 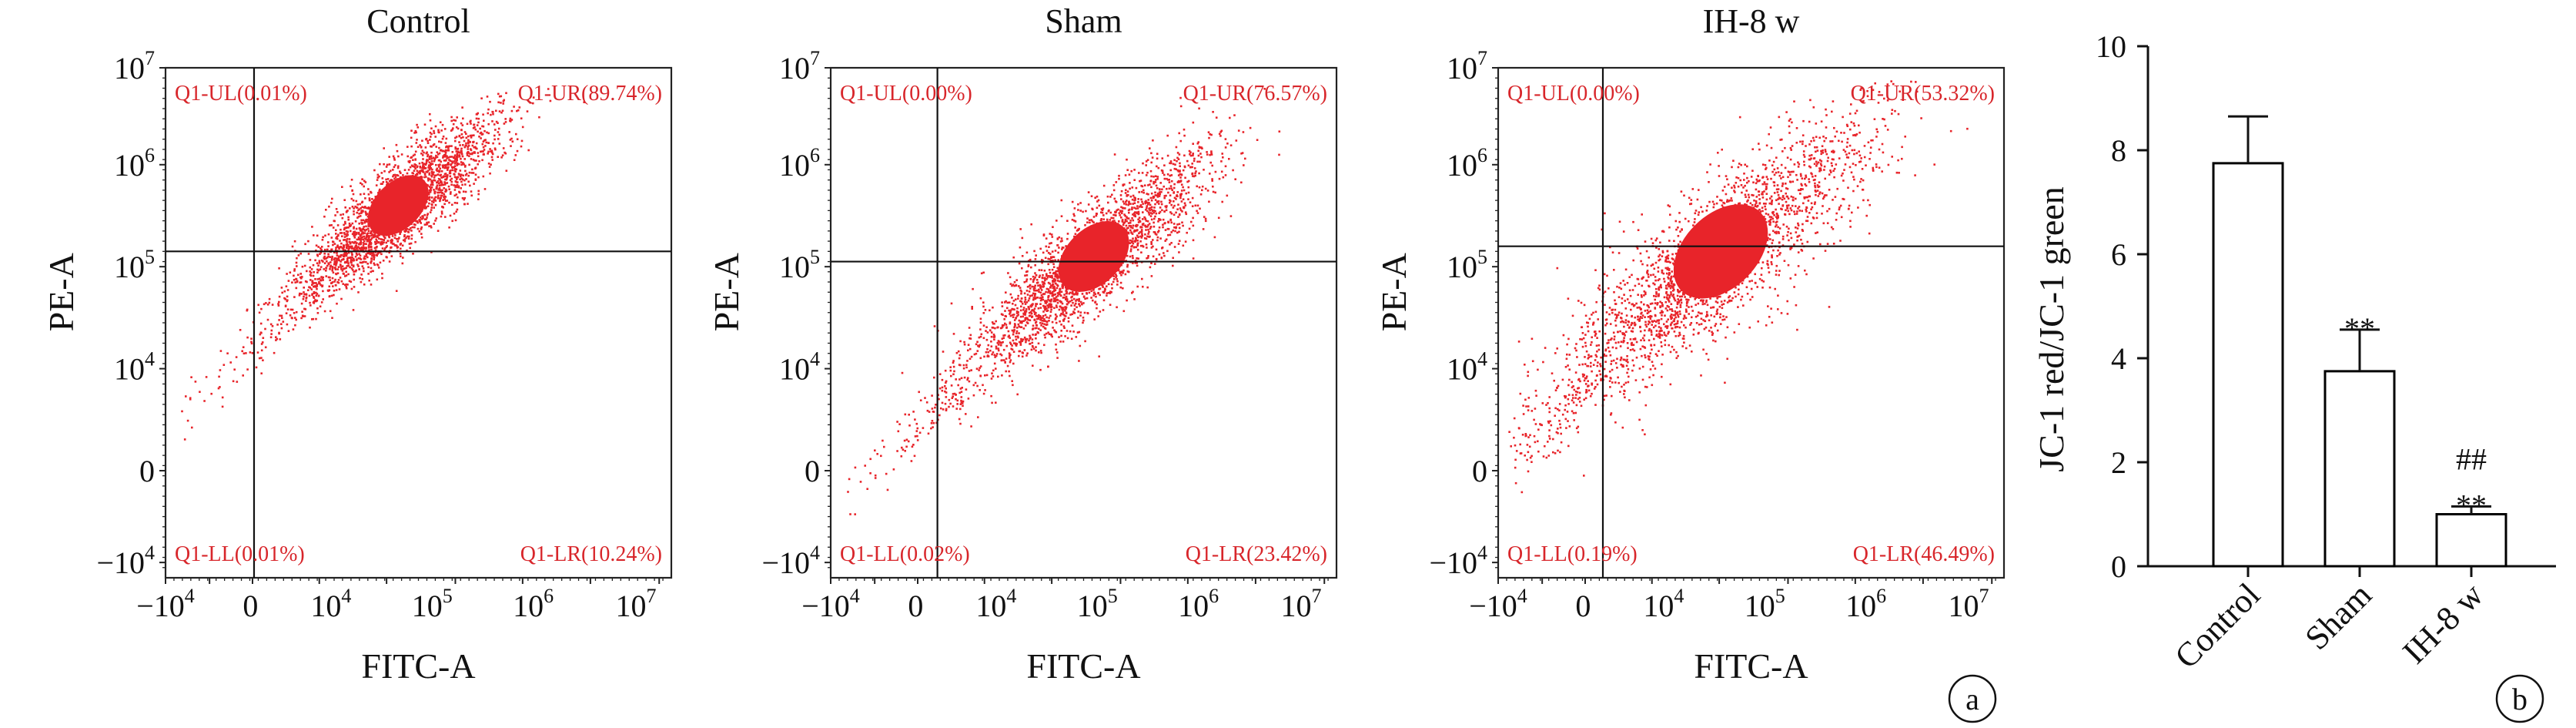 I want to click on plot-frame, so click(x=419, y=323).